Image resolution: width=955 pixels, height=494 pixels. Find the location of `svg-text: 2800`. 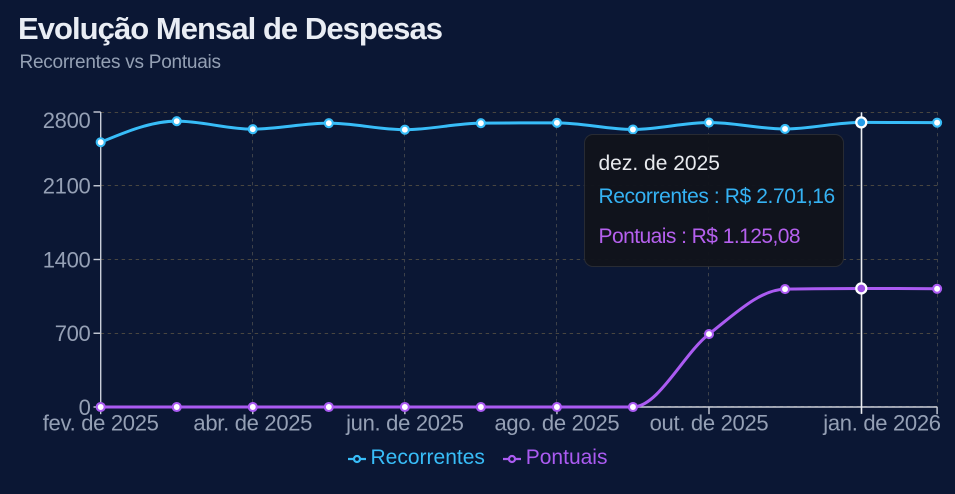

svg-text: 2800 is located at coordinates (67, 120).